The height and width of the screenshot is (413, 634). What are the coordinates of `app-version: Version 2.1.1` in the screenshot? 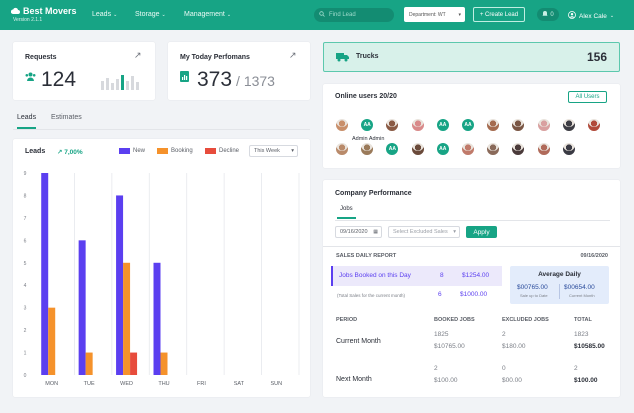 It's located at (28, 20).